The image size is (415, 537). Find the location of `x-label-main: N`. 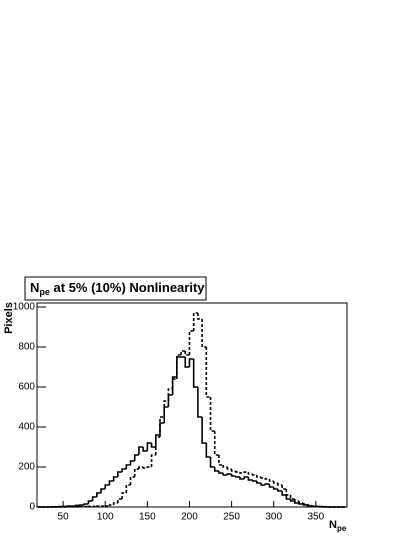

x-label-main: N is located at coordinates (333, 525).